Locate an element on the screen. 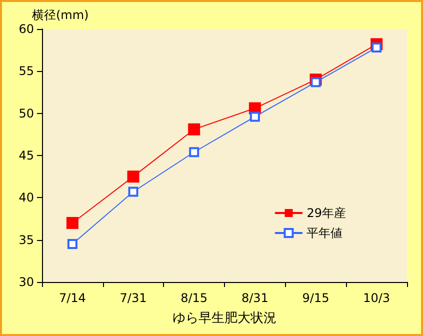 This screenshot has height=336, width=423. legend-label: 29年産 is located at coordinates (326, 213).